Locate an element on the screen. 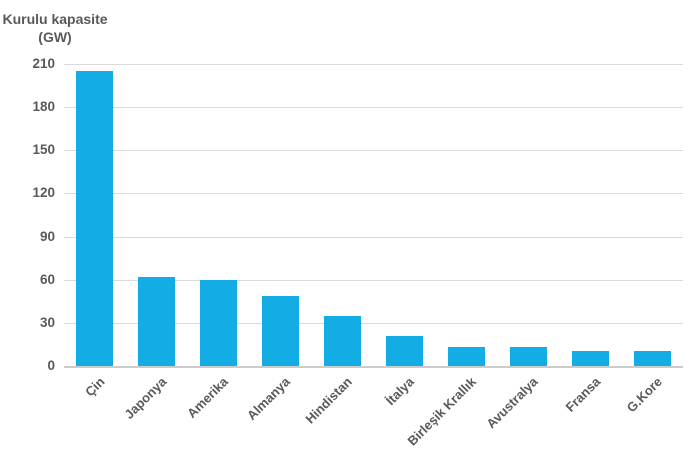 The height and width of the screenshot is (454, 696). bar-fransa is located at coordinates (590, 358).